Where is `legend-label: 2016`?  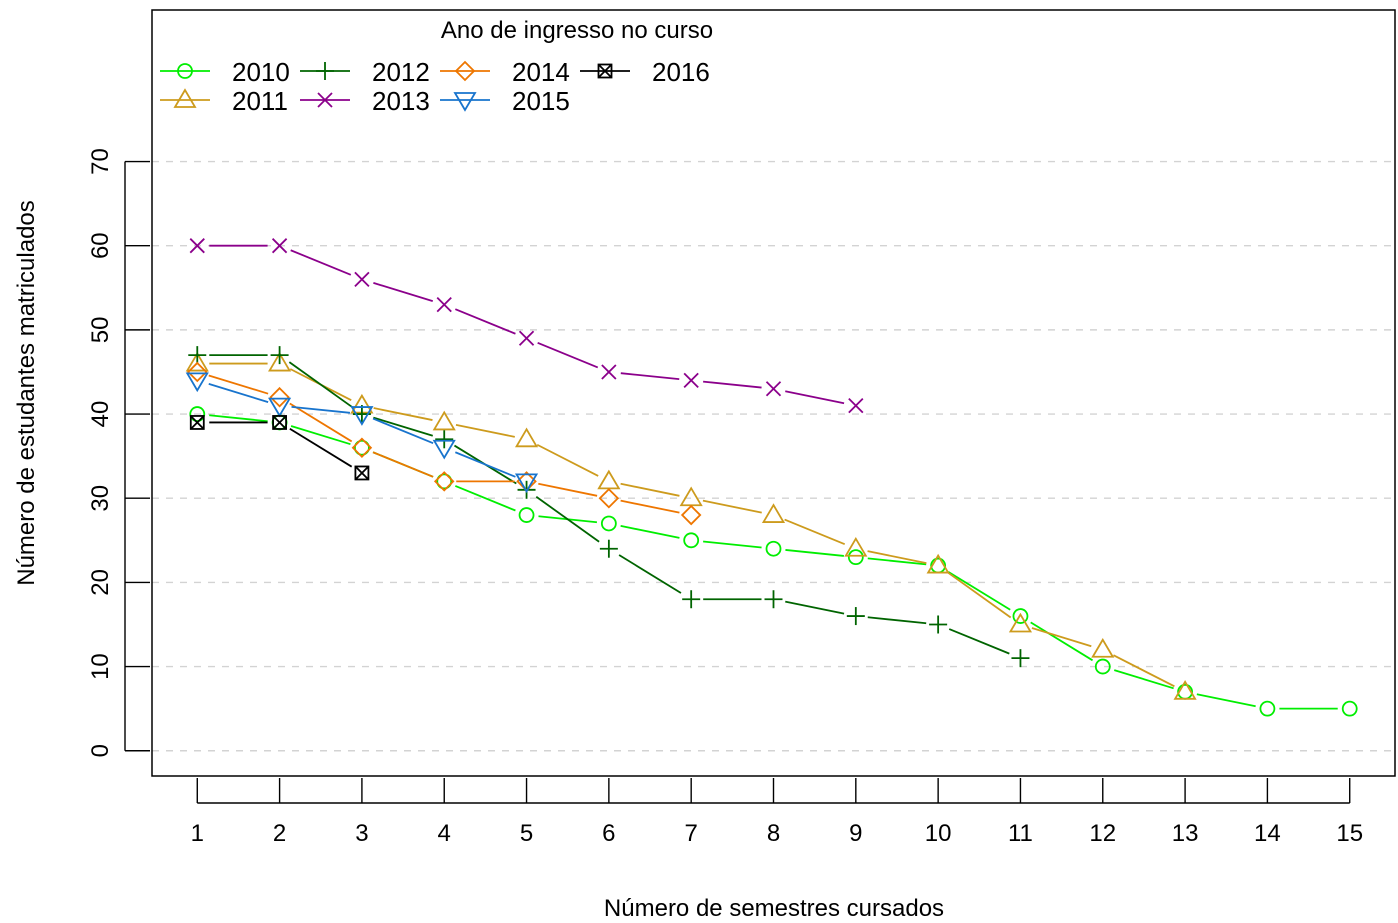
legend-label: 2016 is located at coordinates (681, 72).